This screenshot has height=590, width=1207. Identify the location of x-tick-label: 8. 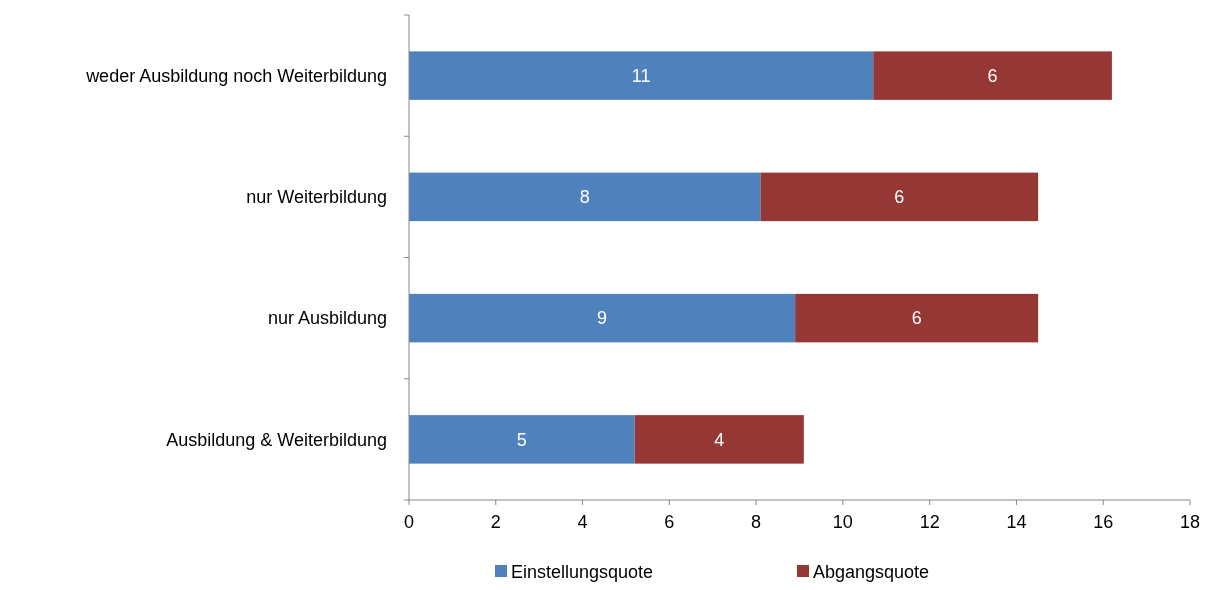
(756, 522).